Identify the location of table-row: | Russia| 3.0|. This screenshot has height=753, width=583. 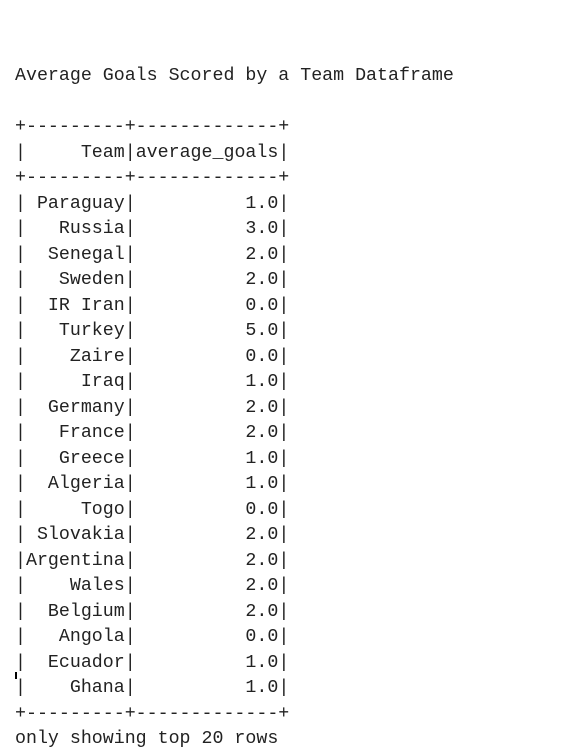
(234, 230).